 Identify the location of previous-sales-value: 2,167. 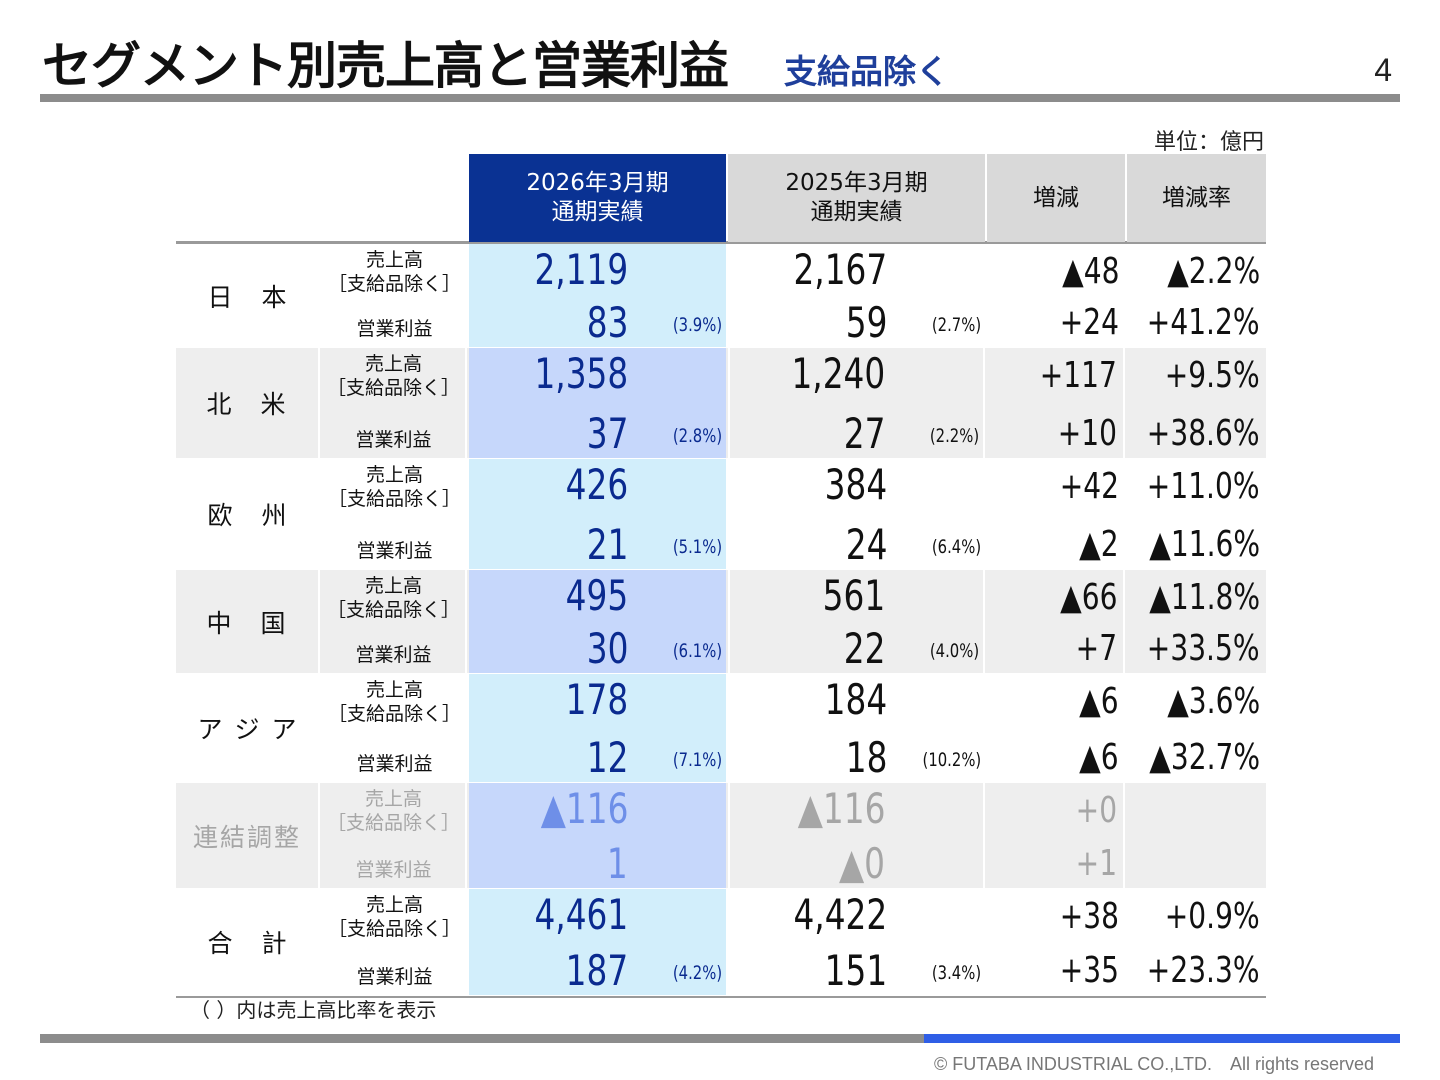
(840, 269).